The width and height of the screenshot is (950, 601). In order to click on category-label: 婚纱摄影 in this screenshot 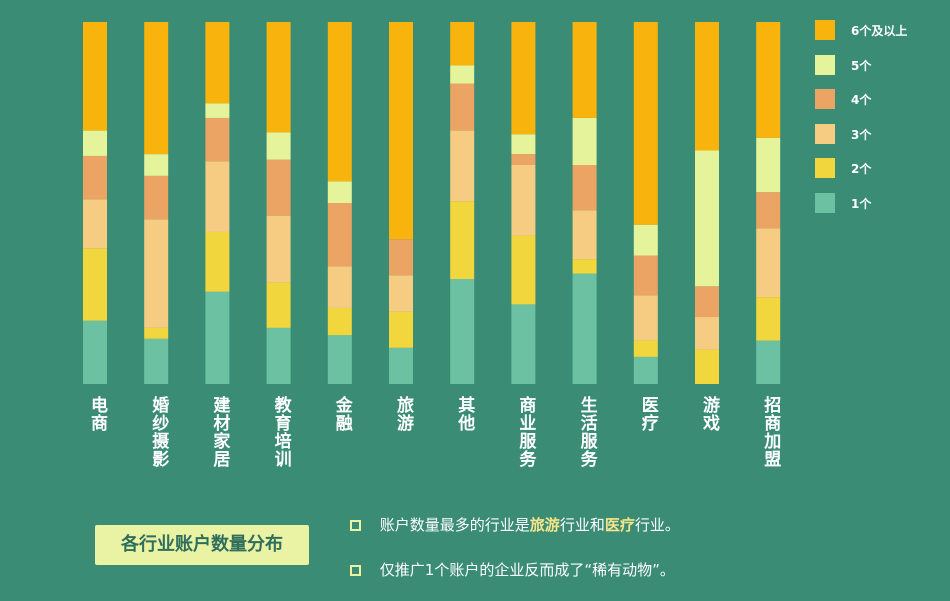, I will do `click(158, 432)`.